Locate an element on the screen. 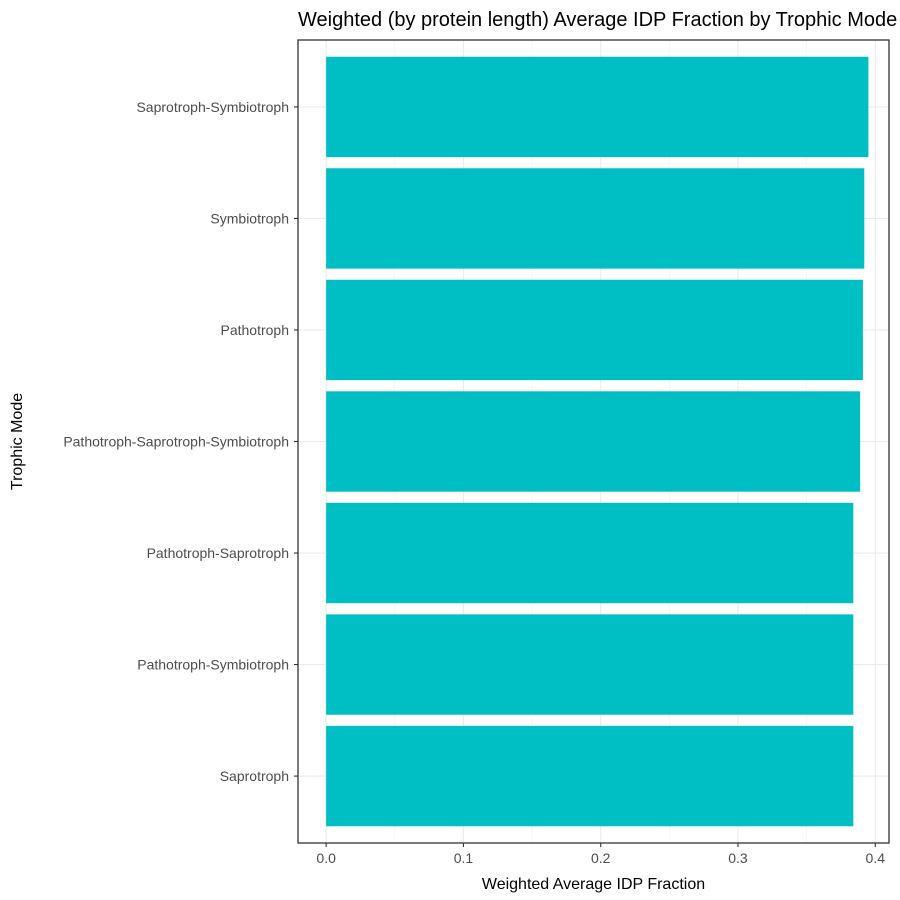 The height and width of the screenshot is (900, 900). x-axis: 0.0 0.1 0.2 0.3 0.4 is located at coordinates (600, 854).